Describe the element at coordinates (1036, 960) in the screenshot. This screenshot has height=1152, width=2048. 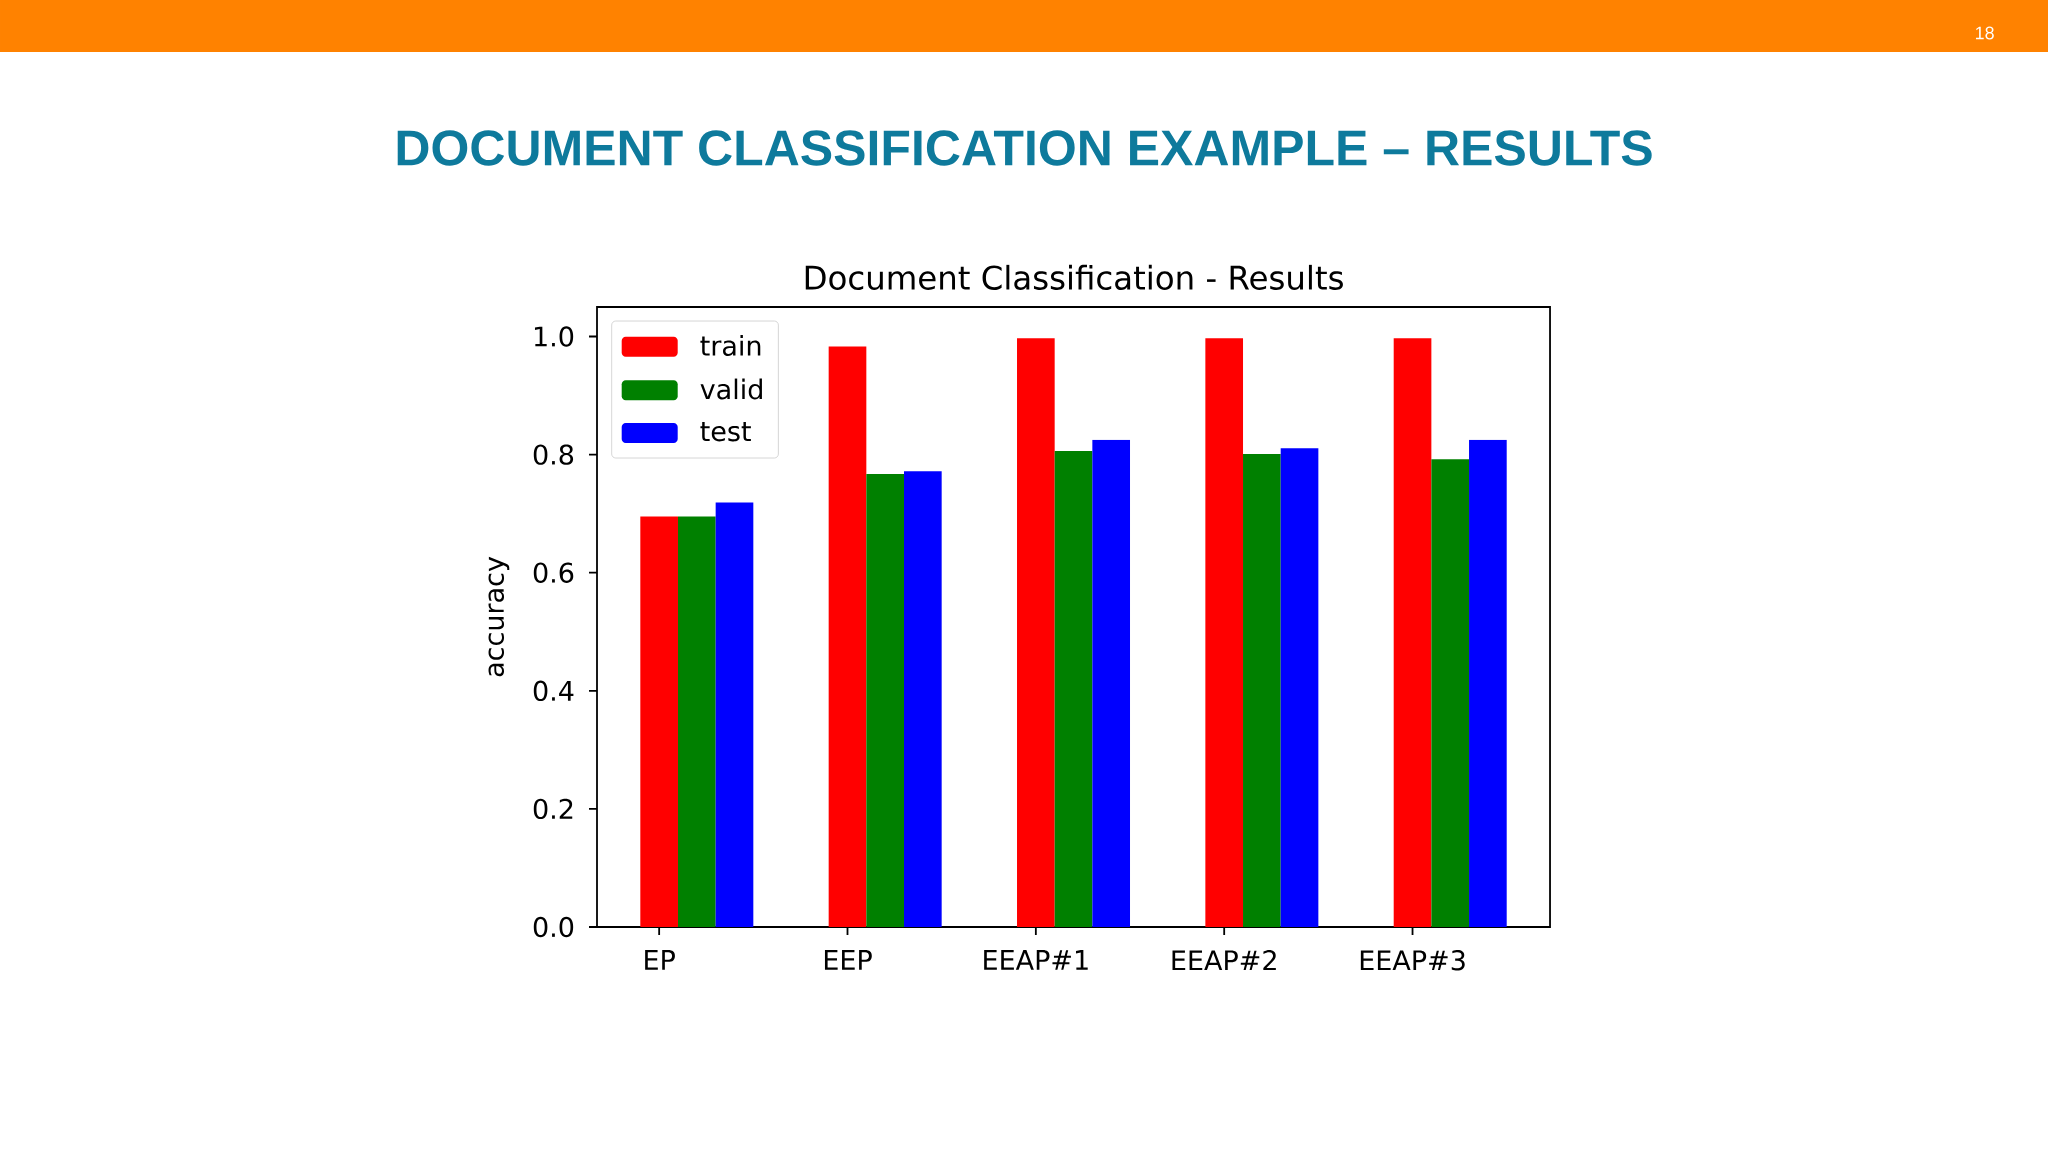
I see `x-tick-label: EEAP#1` at that location.